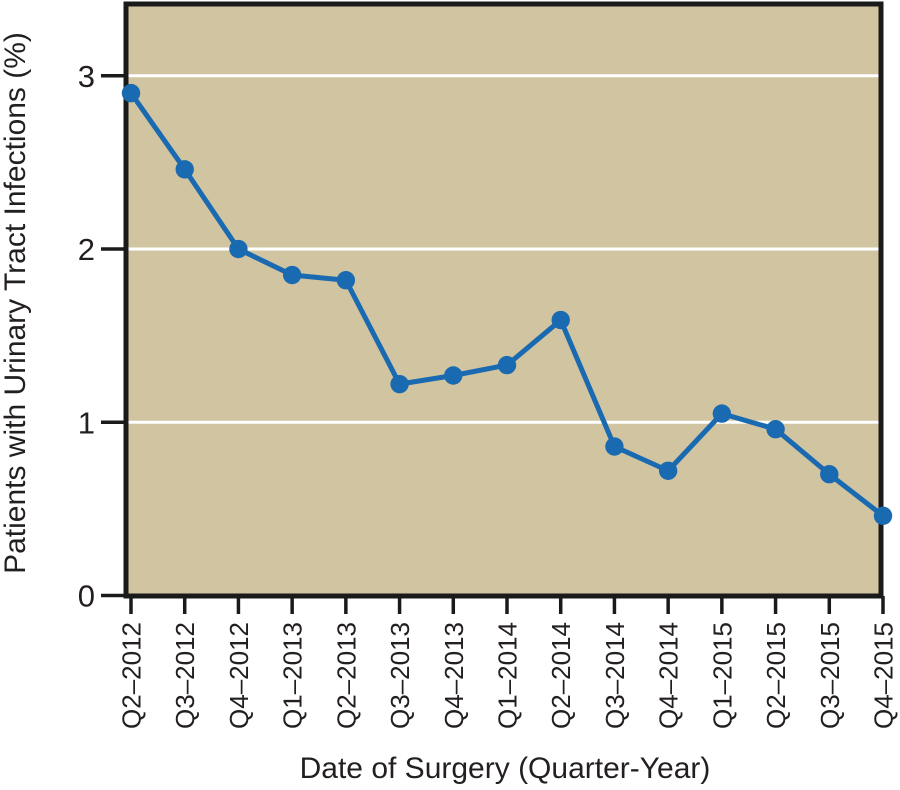 The height and width of the screenshot is (790, 900). What do you see at coordinates (86, 596) in the screenshot?
I see `y-tick-label: 0` at bounding box center [86, 596].